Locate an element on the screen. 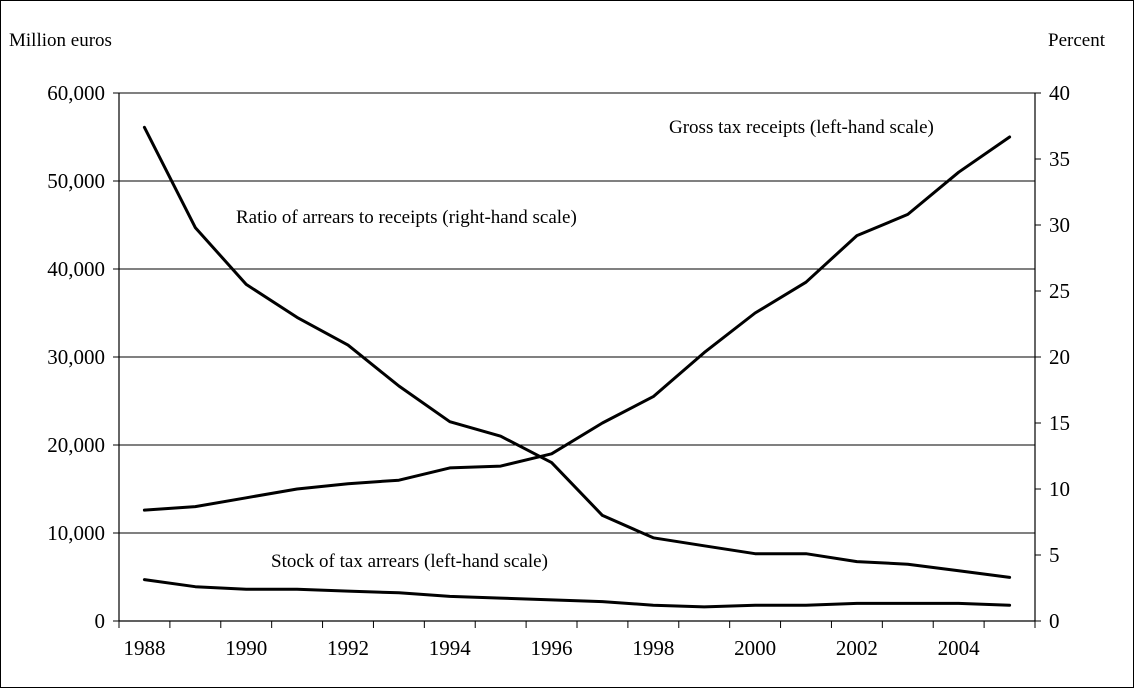 This screenshot has height=689, width=1134. left-tick-label: 10,000 is located at coordinates (76, 533).